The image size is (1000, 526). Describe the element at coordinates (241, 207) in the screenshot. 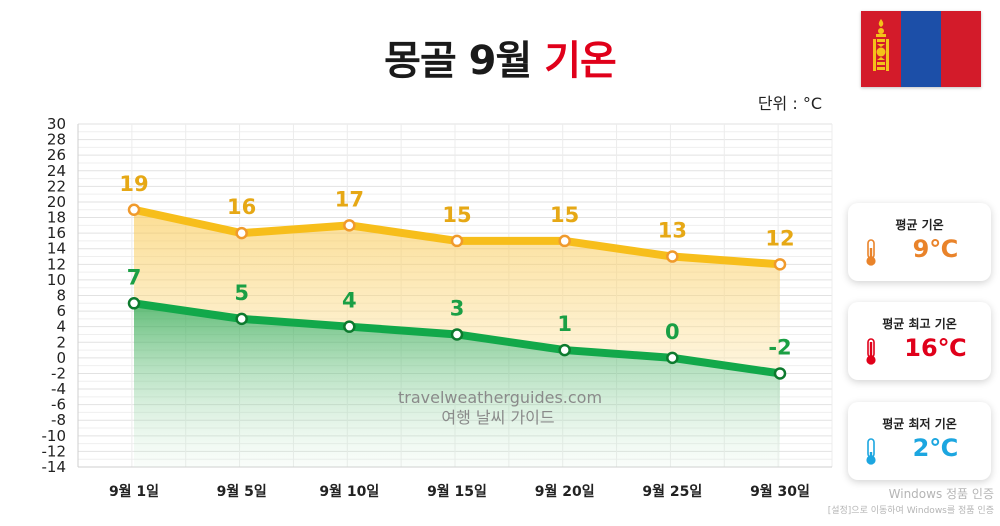

I see `high-data-label: 16` at that location.